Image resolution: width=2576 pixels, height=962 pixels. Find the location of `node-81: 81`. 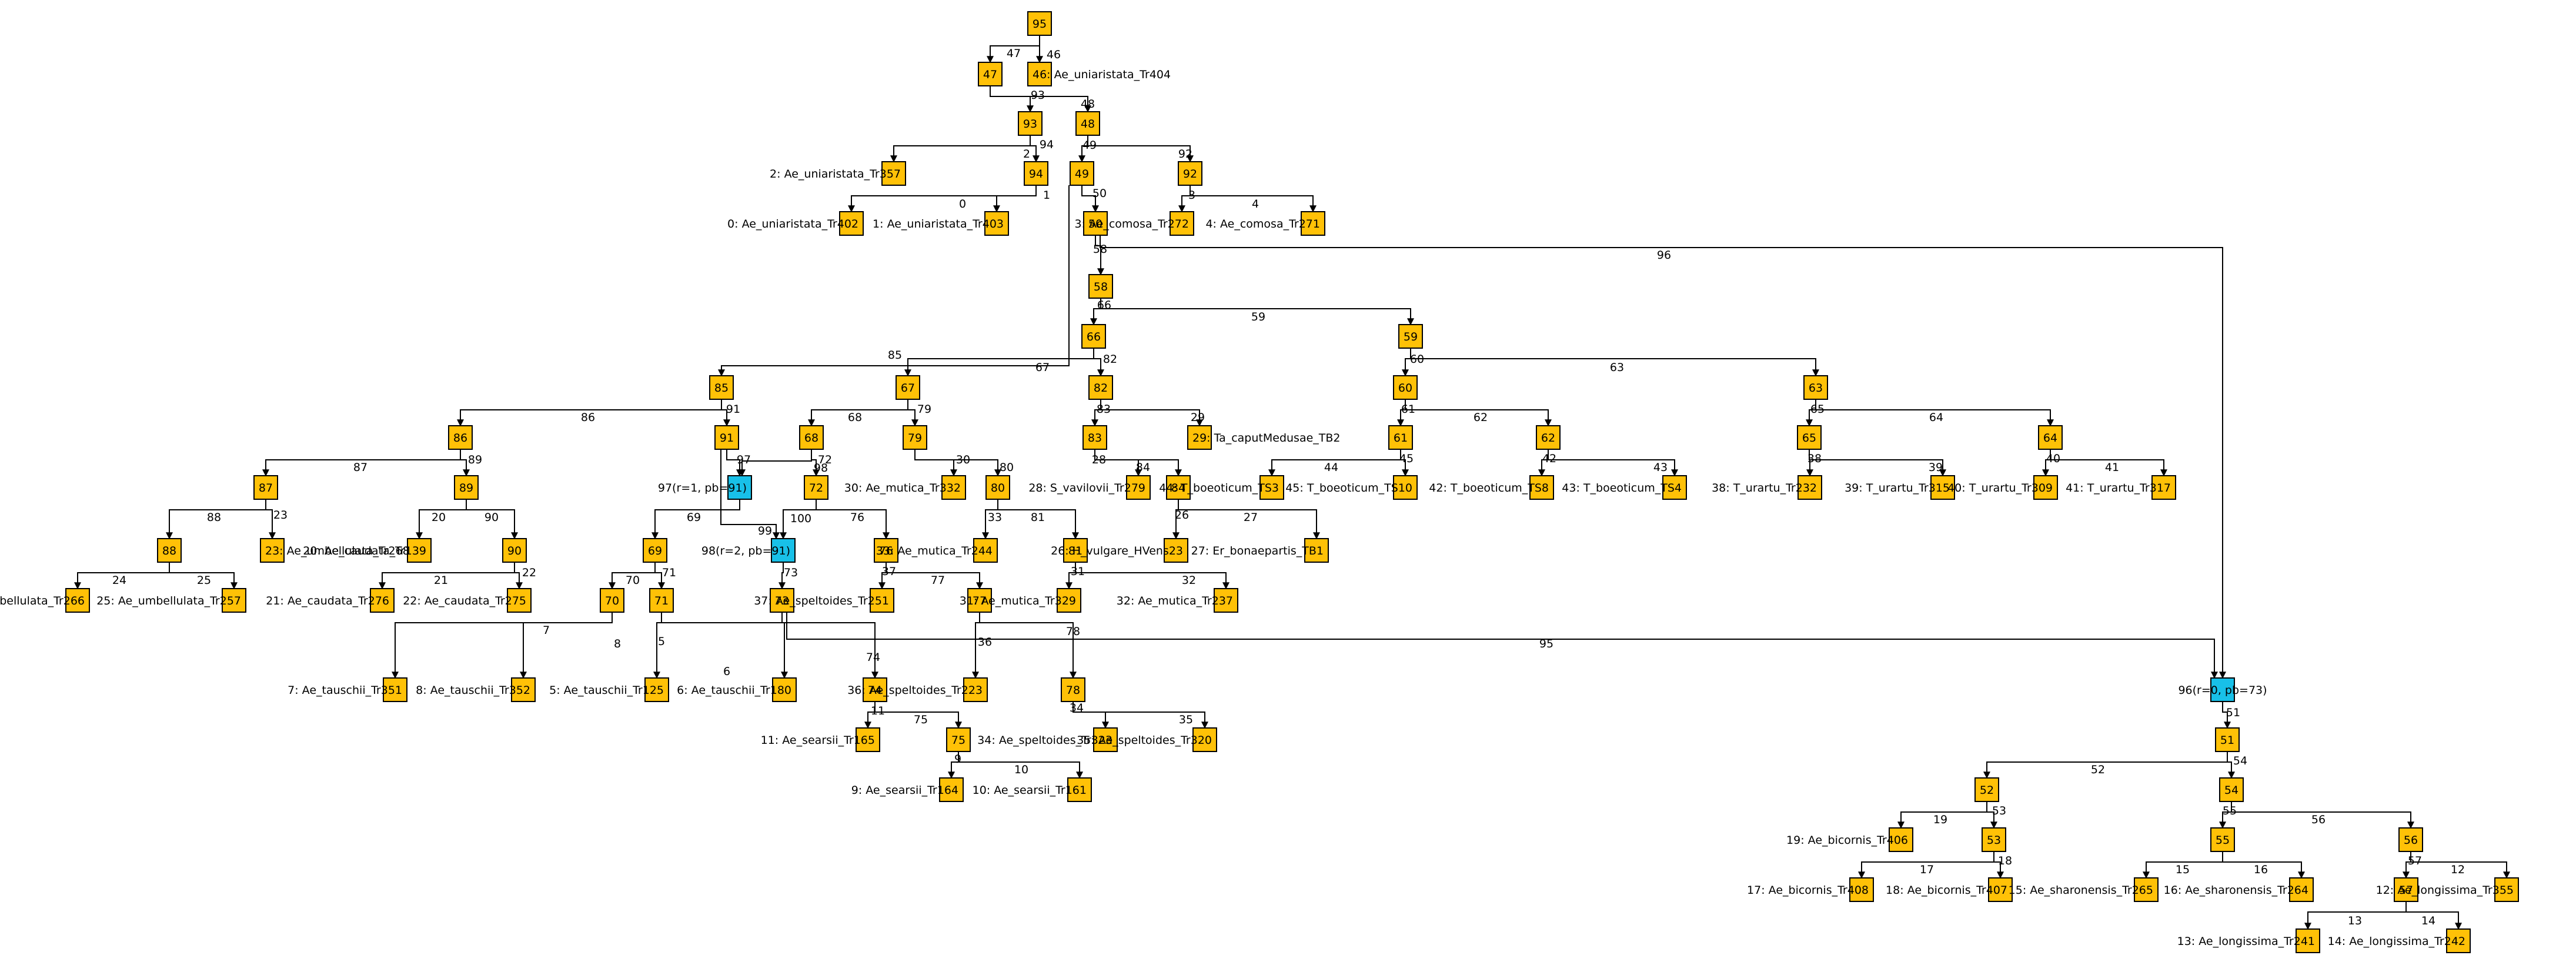

node-81: 81 is located at coordinates (1075, 550).